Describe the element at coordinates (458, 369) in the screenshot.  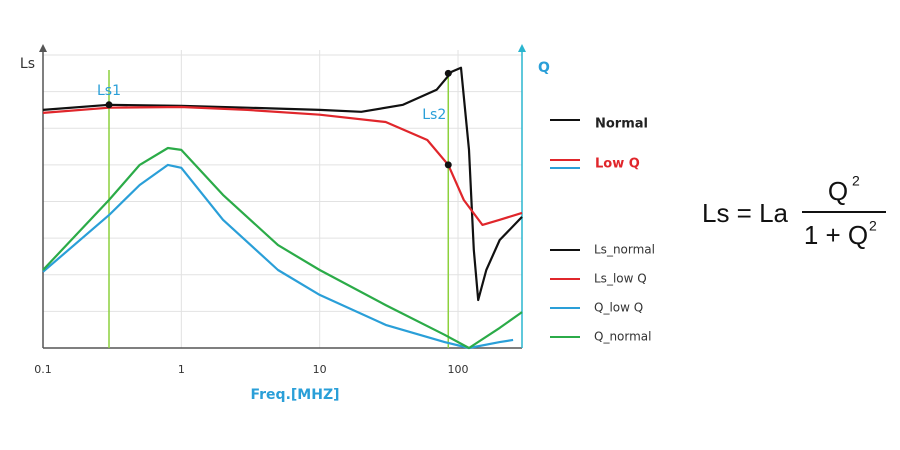
I see `x-tick-label: 100` at that location.